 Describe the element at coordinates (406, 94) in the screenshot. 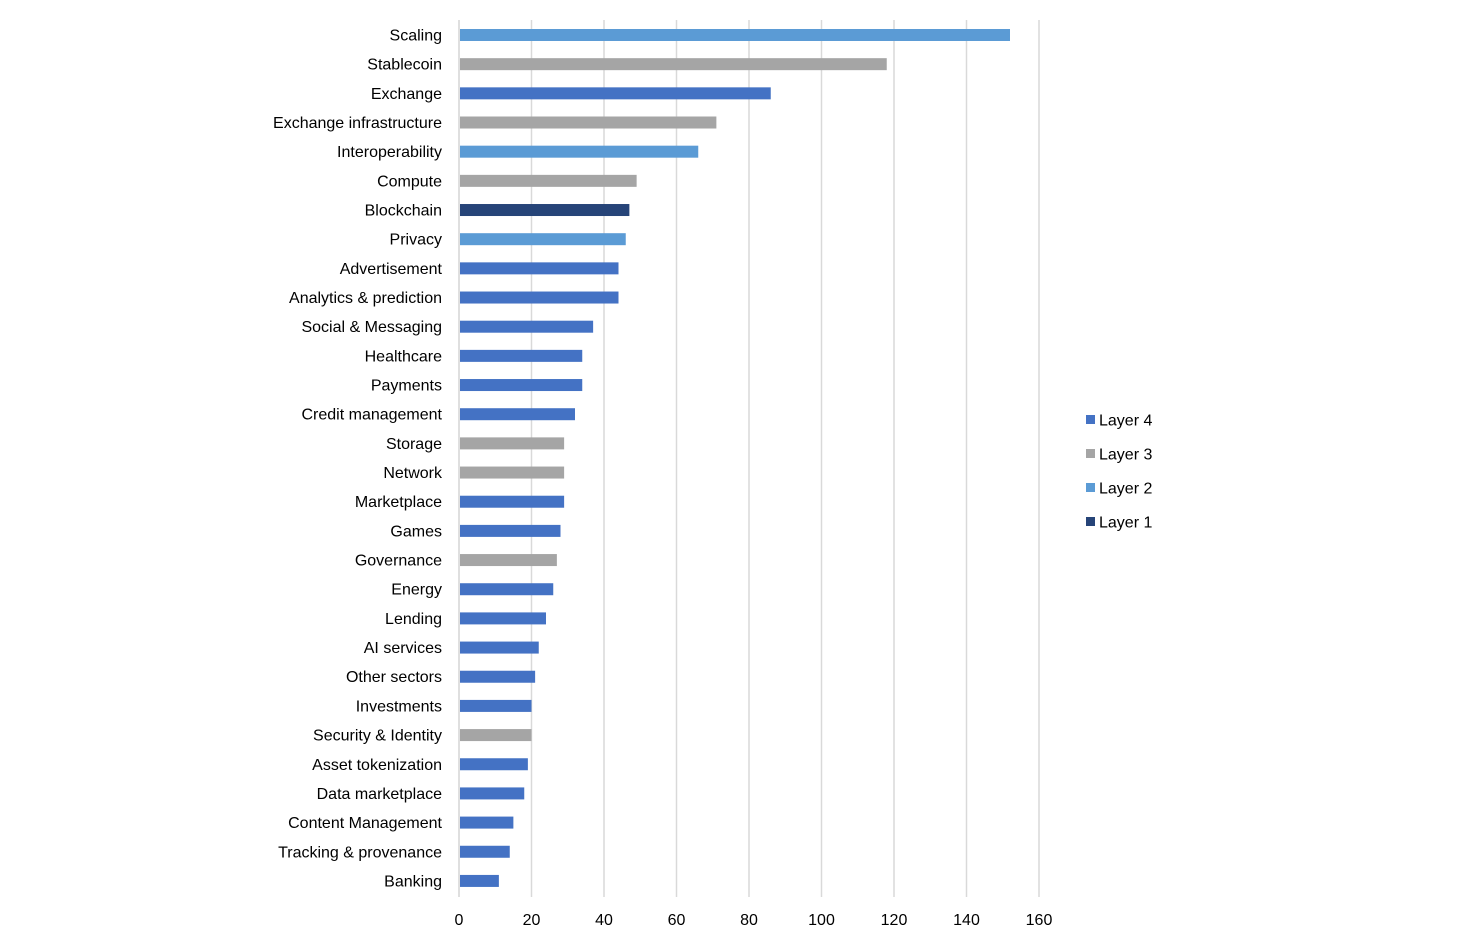

I see `category-label: Exchange` at that location.